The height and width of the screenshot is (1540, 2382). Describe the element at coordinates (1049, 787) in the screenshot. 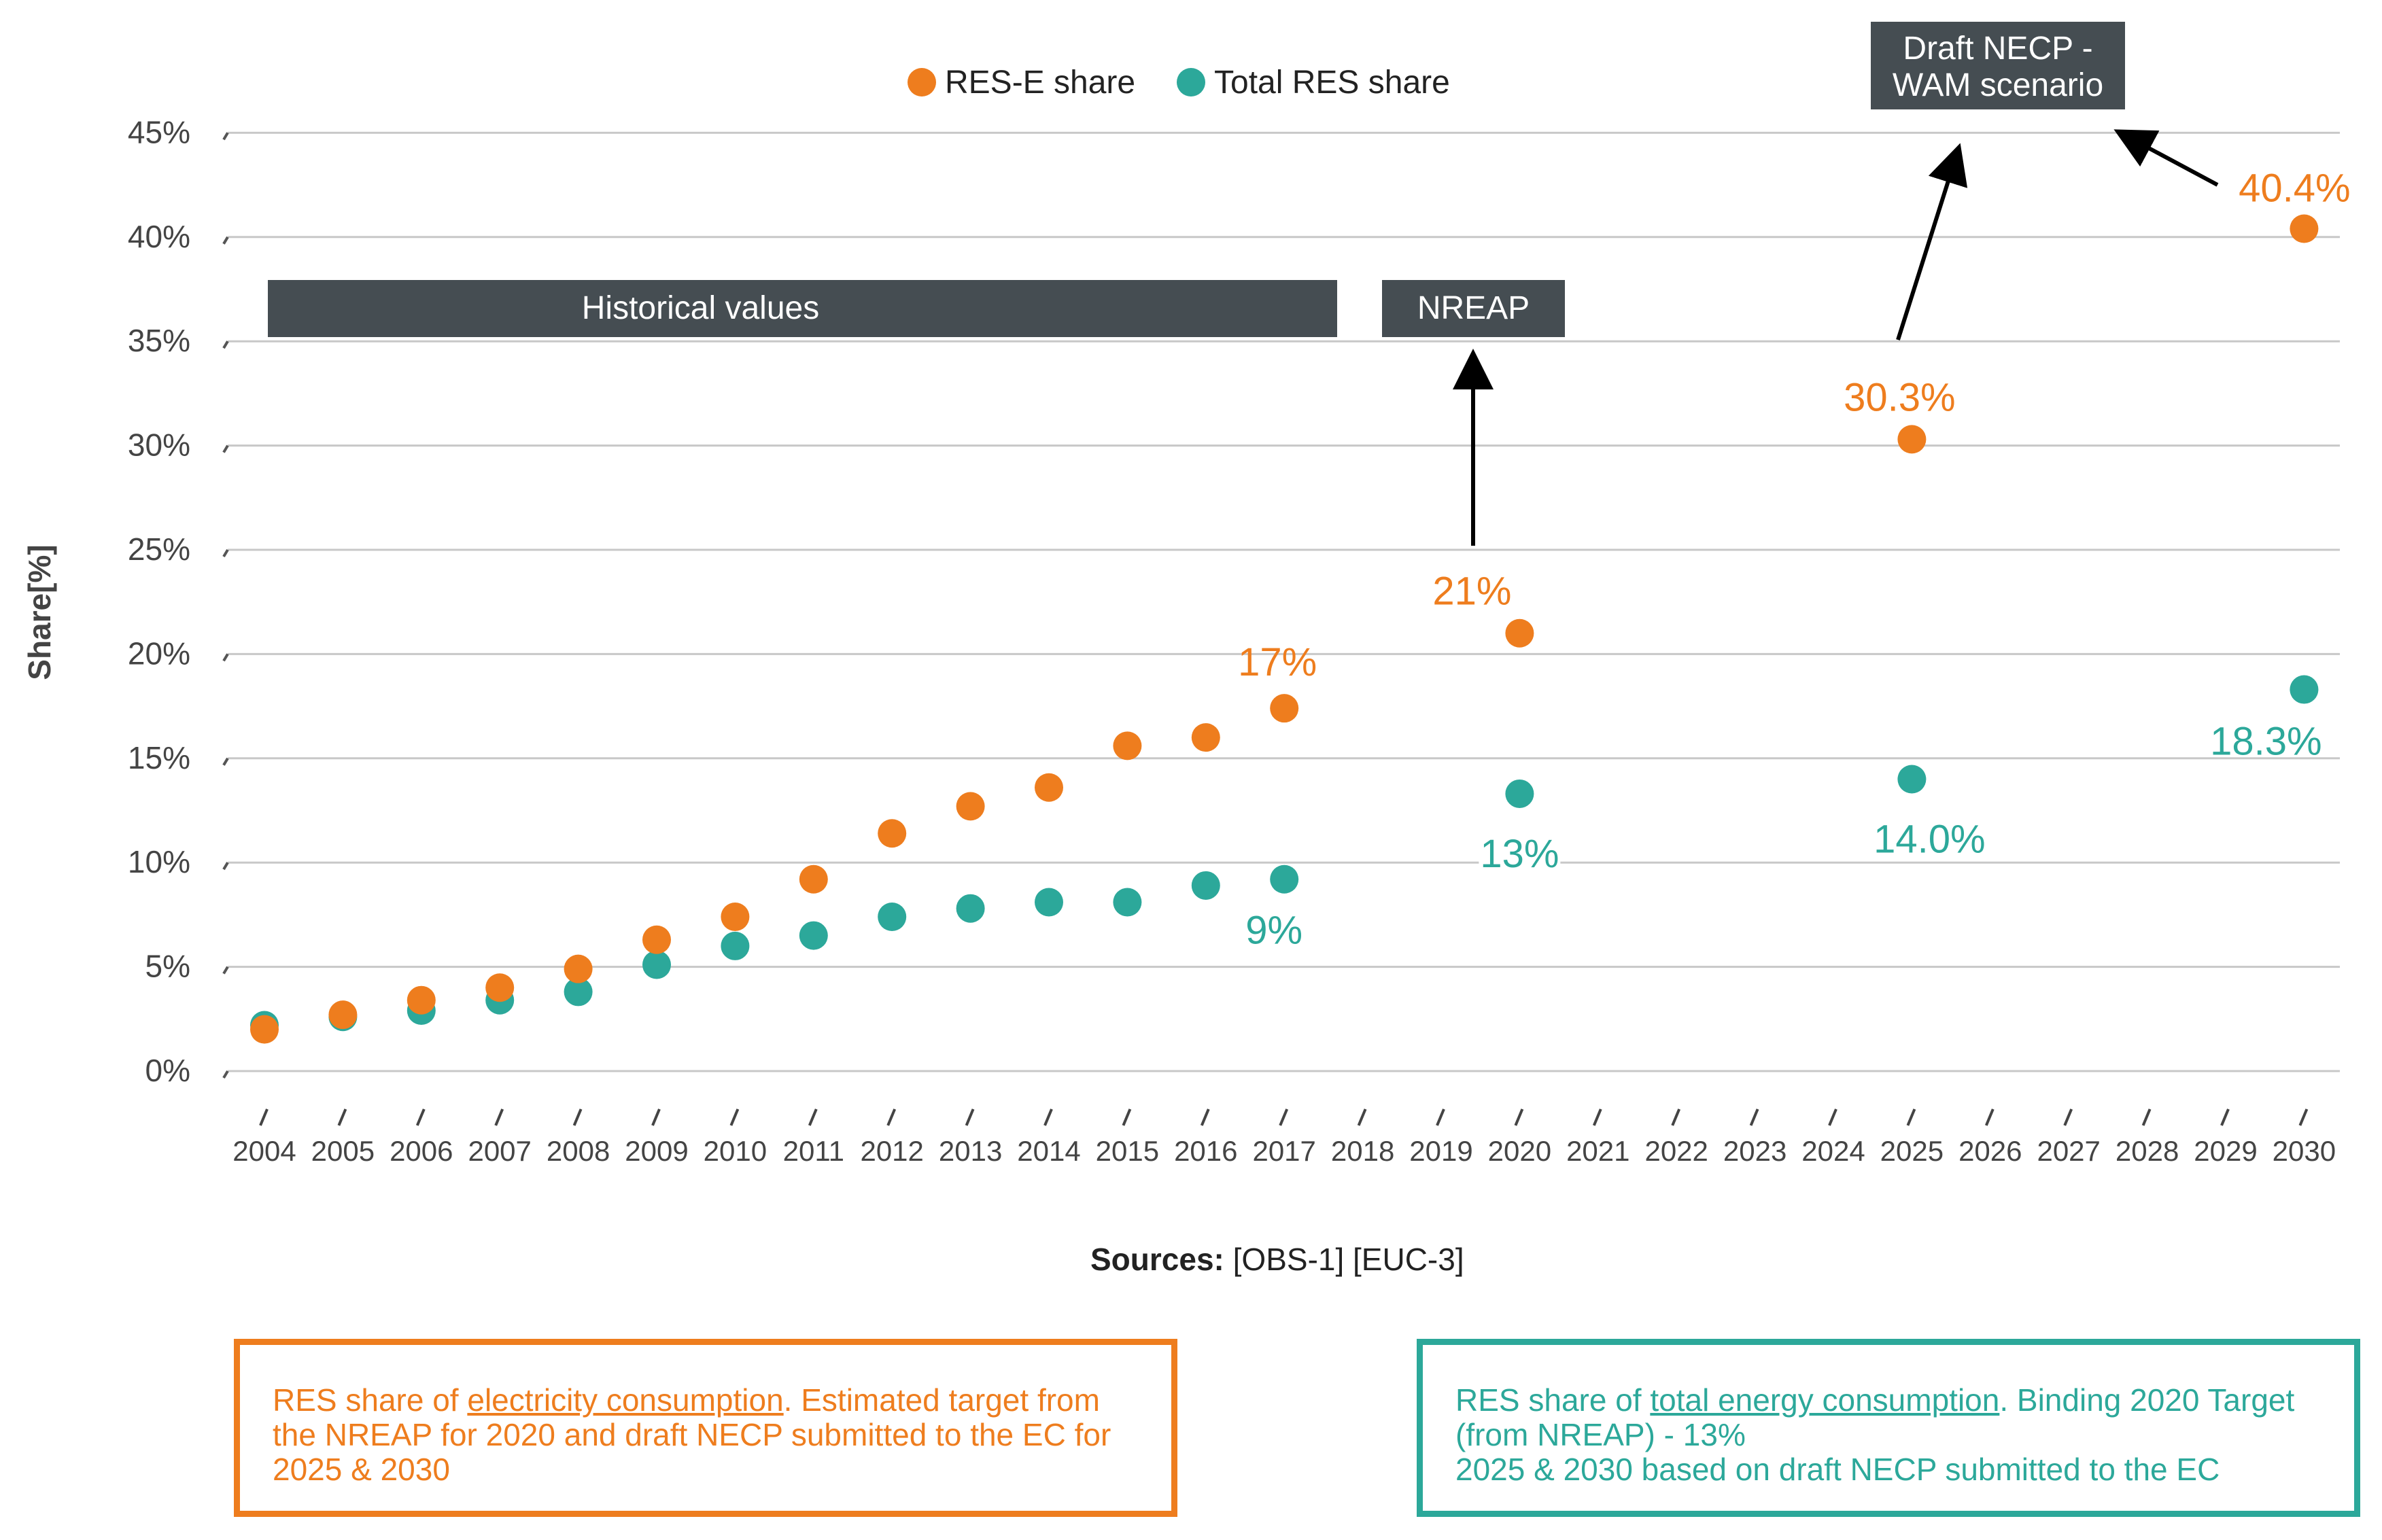

I see `point-rese-2014` at that location.